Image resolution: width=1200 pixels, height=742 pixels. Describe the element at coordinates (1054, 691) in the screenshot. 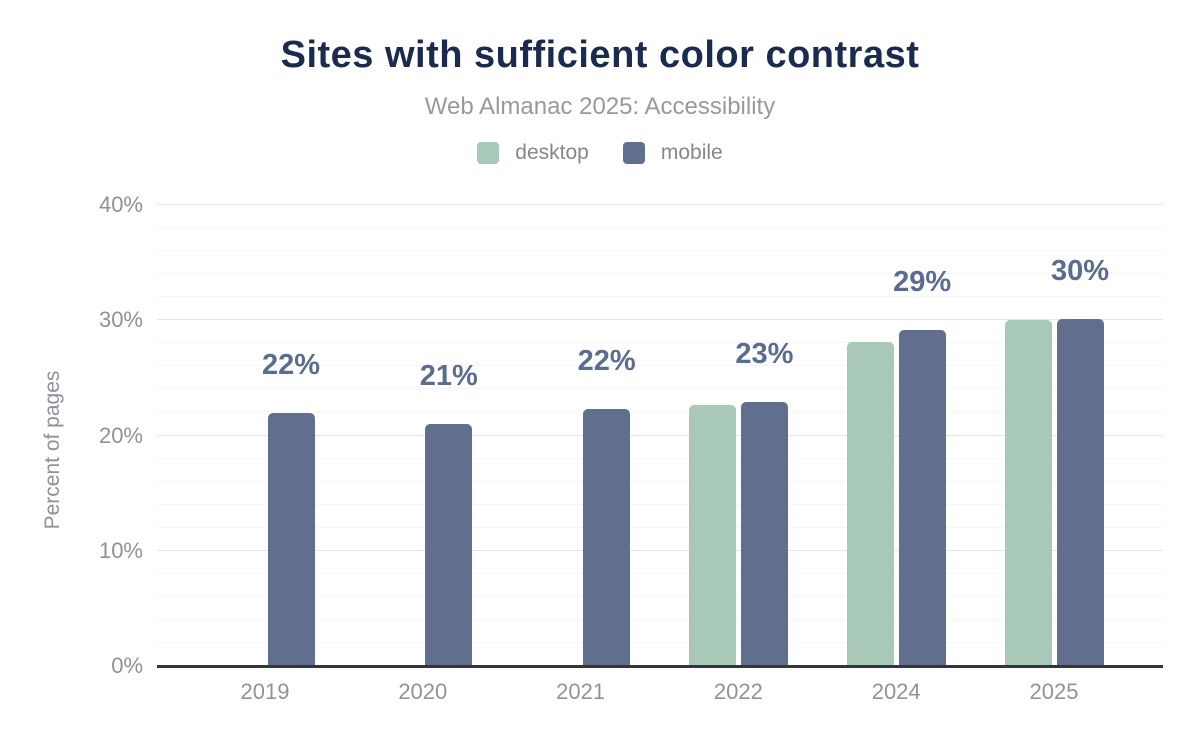

I see `x-tick-label-2025: 2025` at that location.